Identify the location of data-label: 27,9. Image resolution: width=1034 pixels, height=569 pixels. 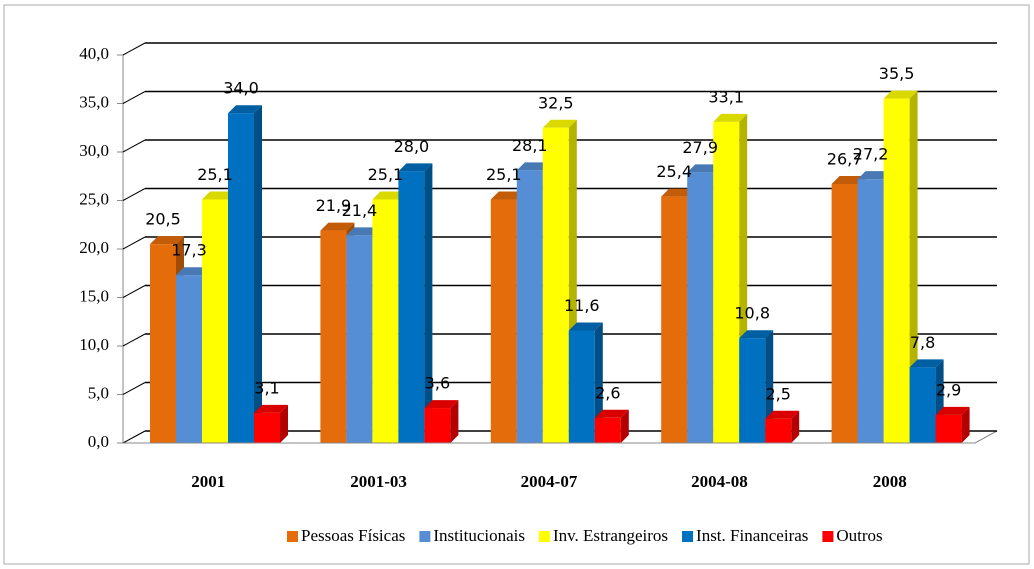
(700, 147).